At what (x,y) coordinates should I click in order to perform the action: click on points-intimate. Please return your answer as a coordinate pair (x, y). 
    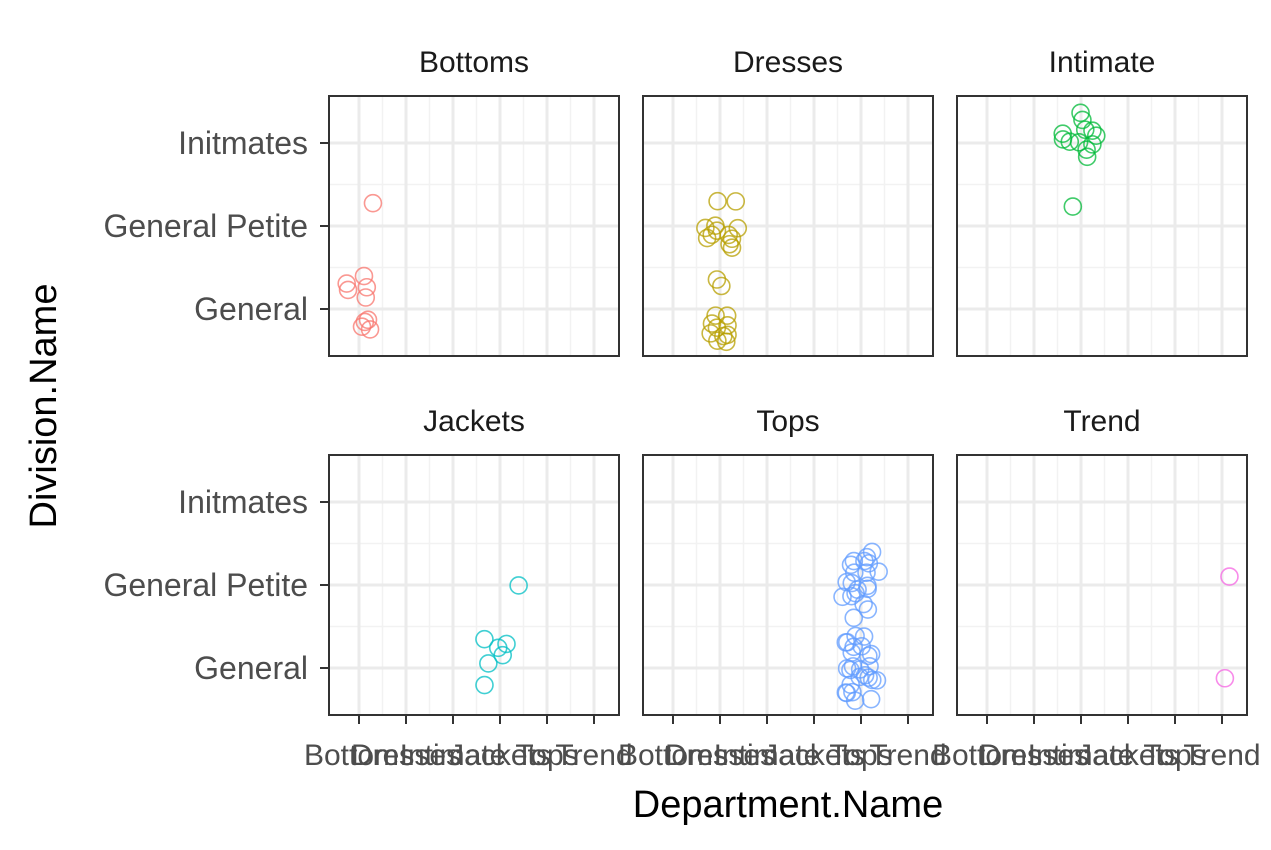
    Looking at the image, I should click on (1079, 159).